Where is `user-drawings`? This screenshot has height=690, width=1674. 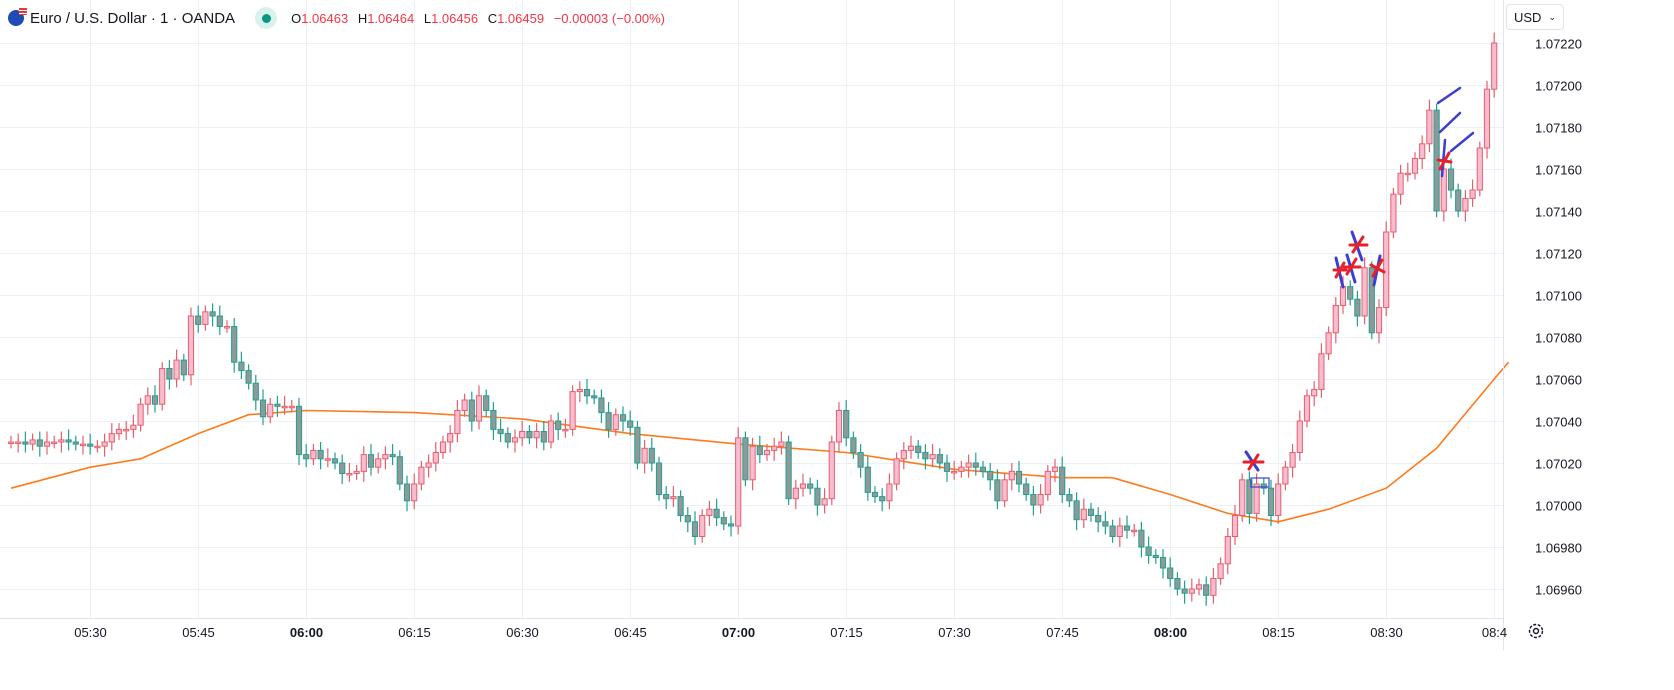 user-drawings is located at coordinates (1358, 287).